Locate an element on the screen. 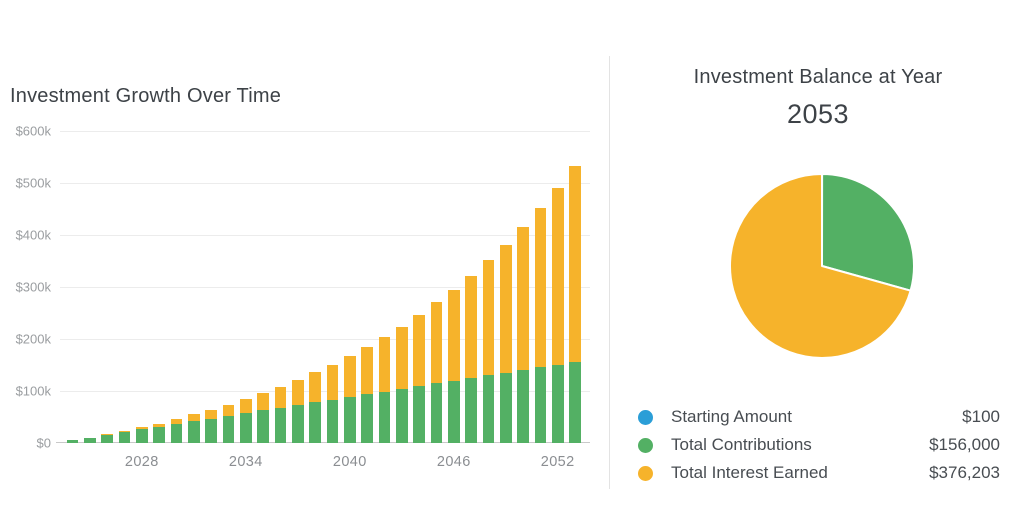 This screenshot has height=505, width=1024. balance-pie-chart is located at coordinates (822, 266).